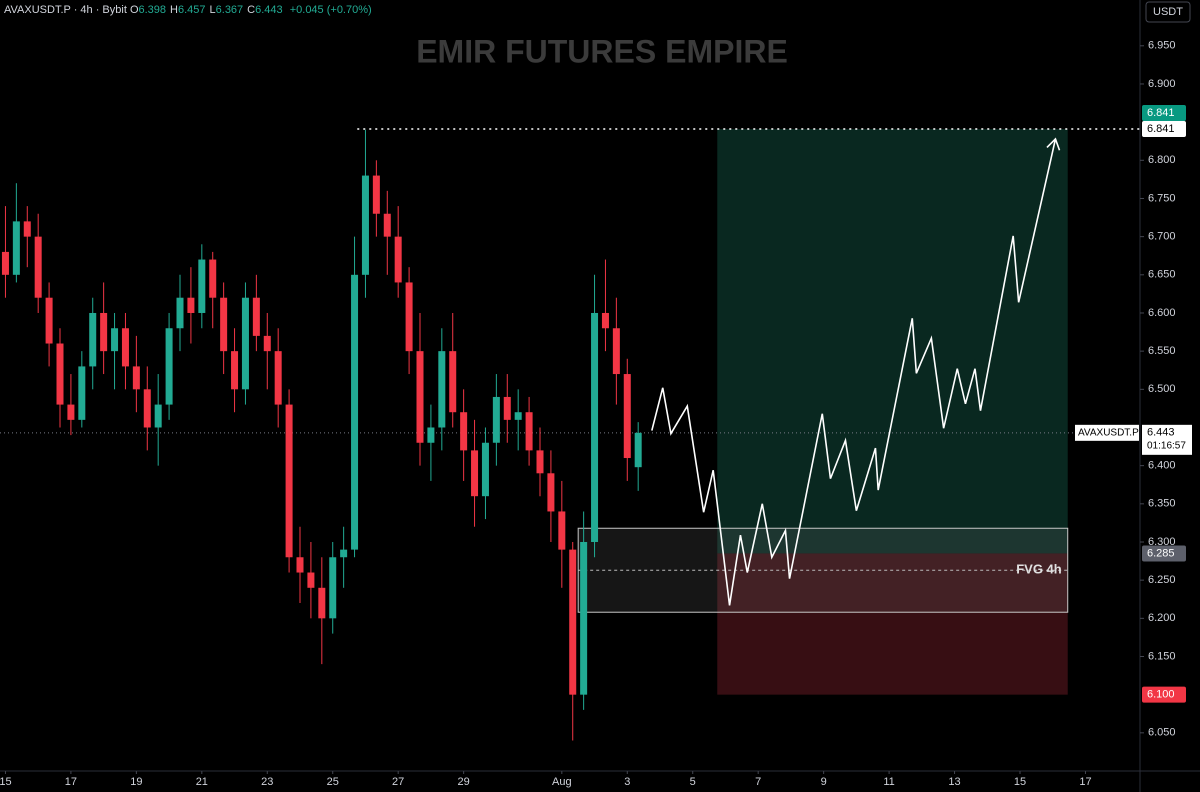 The width and height of the screenshot is (1200, 792). I want to click on ohlc-value: 6.457, so click(191, 10).